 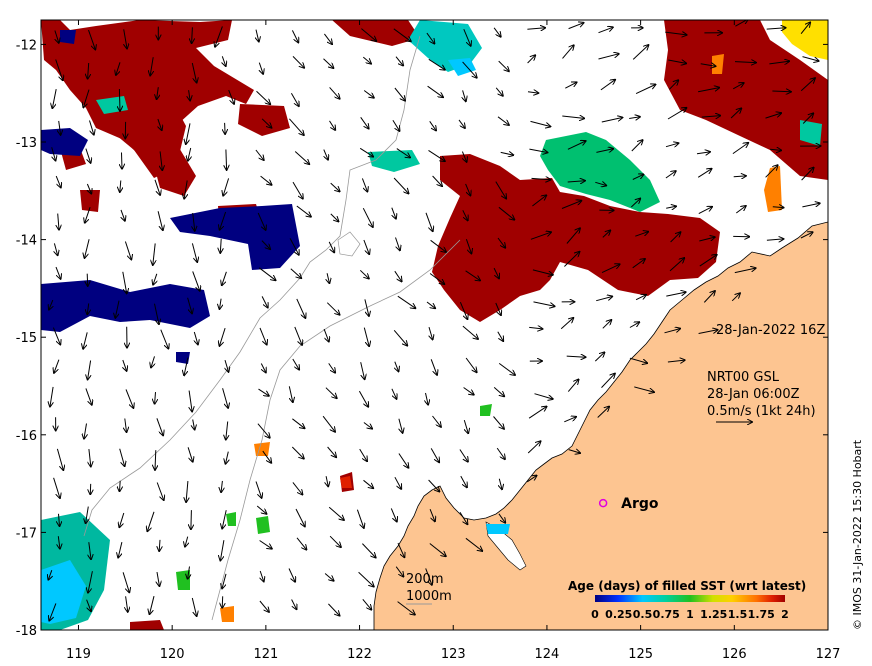 I want to click on product-label: NRT00 GSL, so click(x=743, y=377).